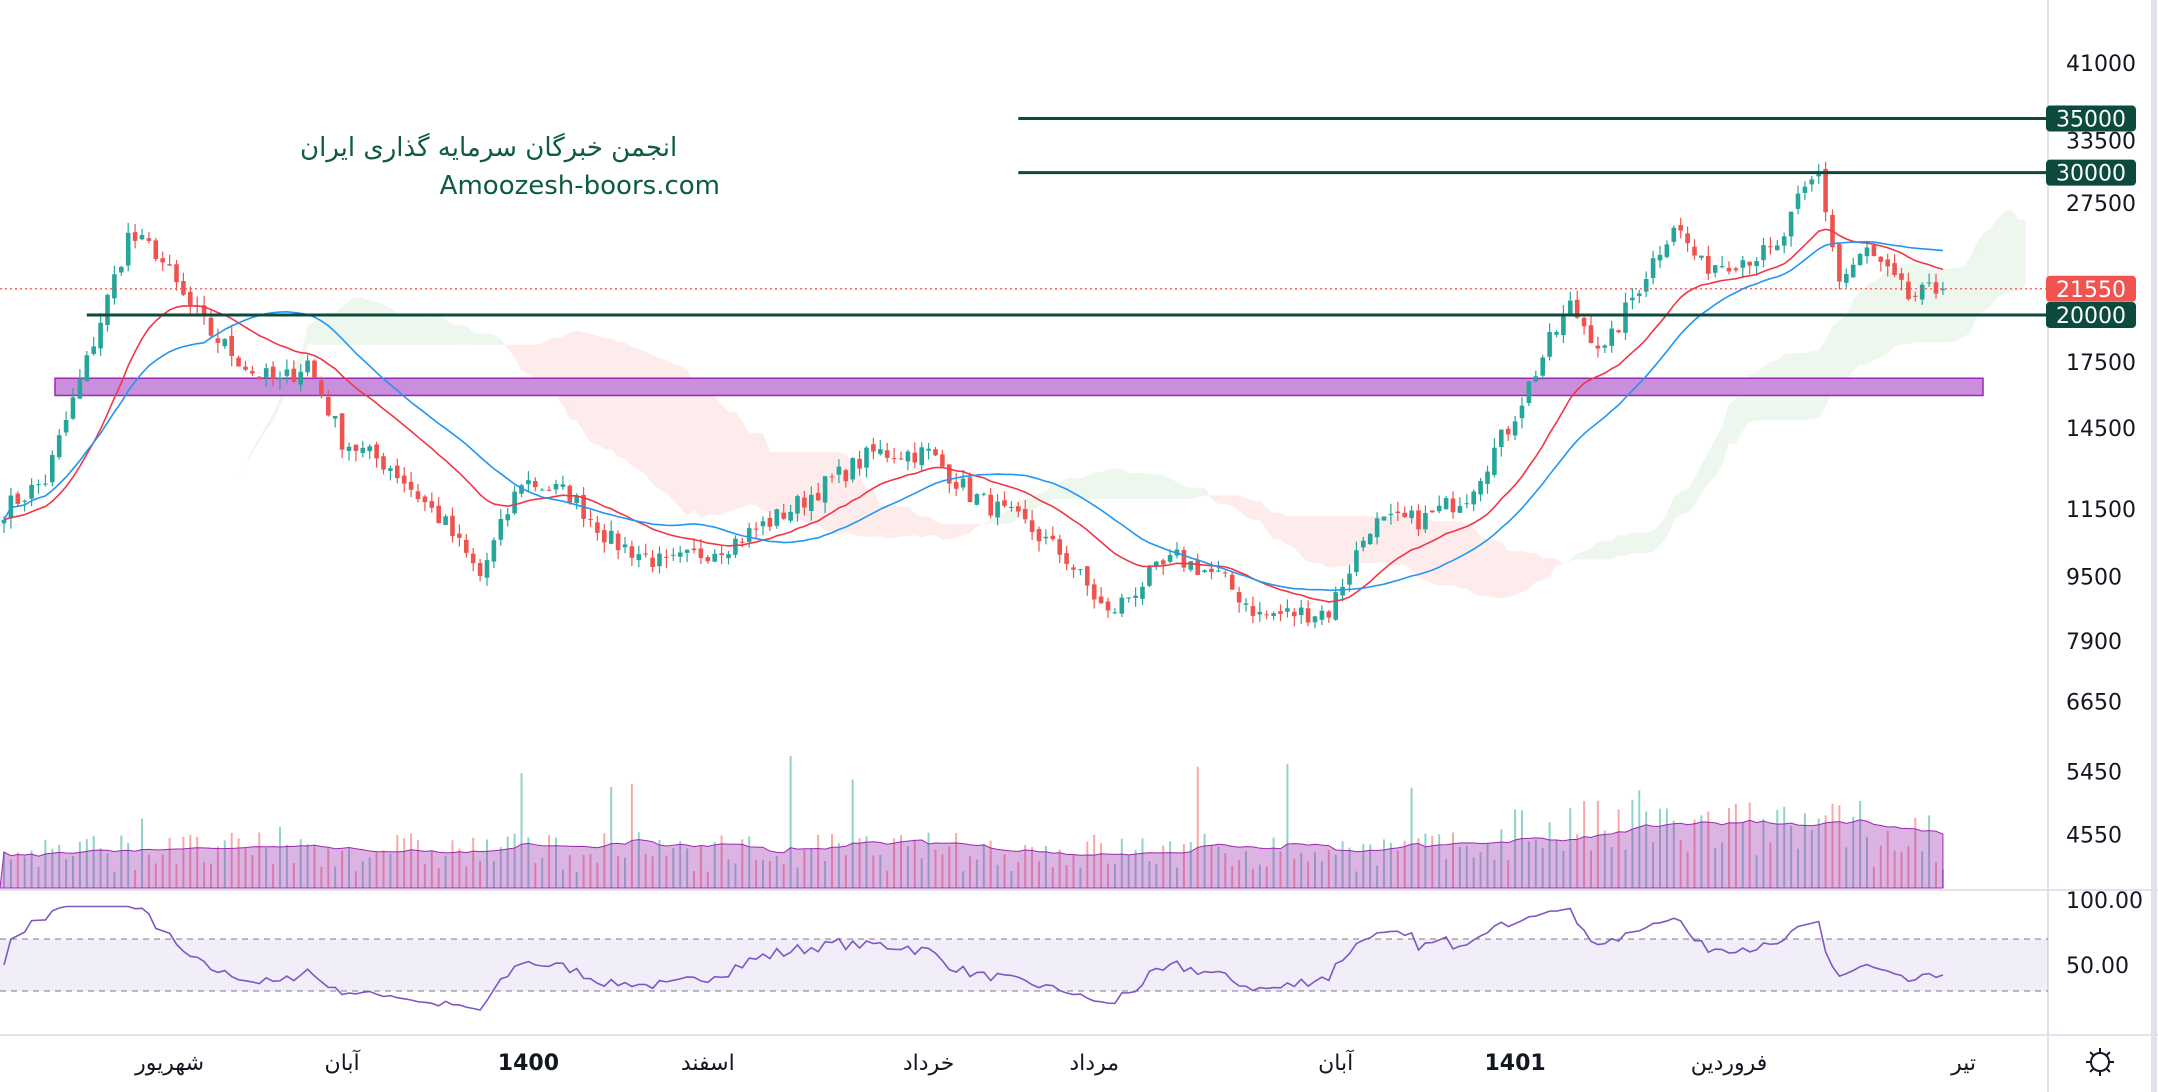  I want to click on gear-icon, so click(2100, 1062).